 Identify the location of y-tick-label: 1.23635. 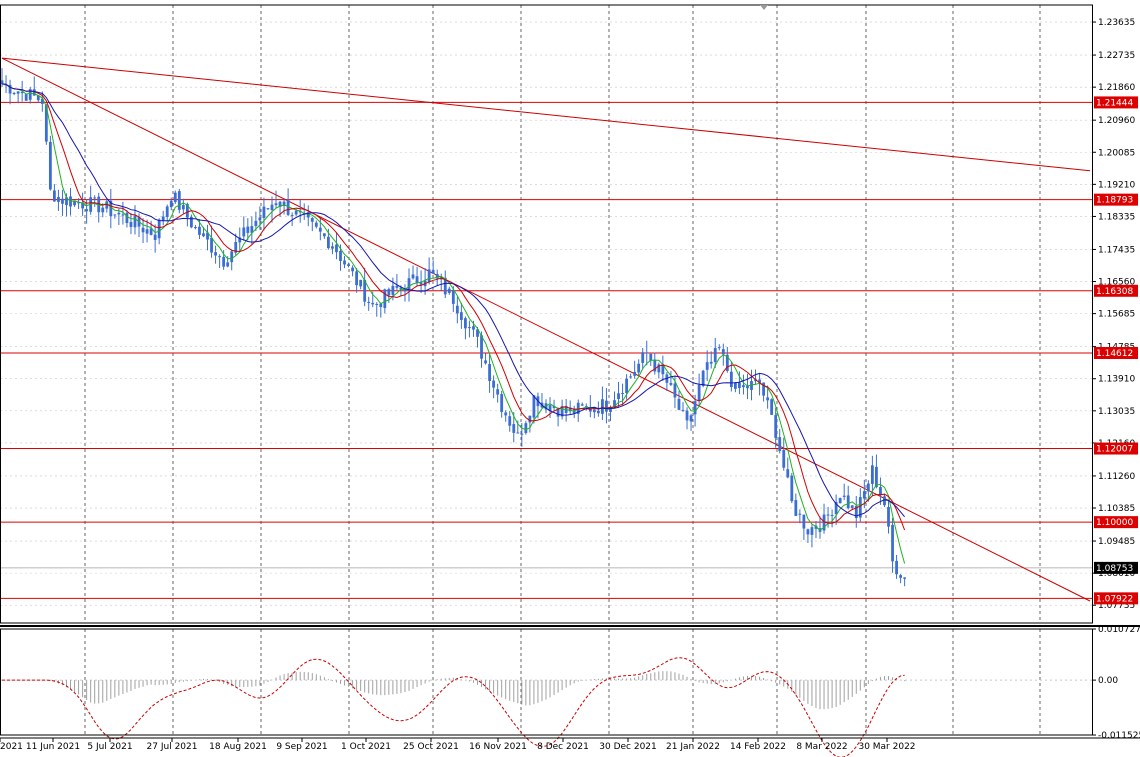
(1116, 23).